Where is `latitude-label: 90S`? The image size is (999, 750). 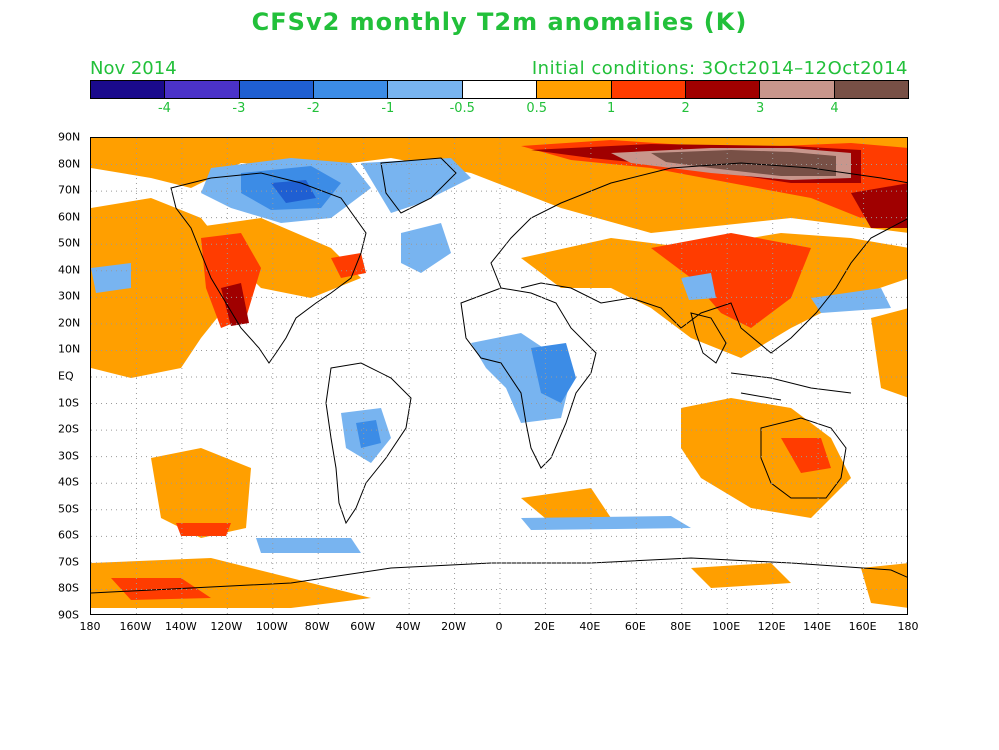 latitude-label: 90S is located at coordinates (68, 615).